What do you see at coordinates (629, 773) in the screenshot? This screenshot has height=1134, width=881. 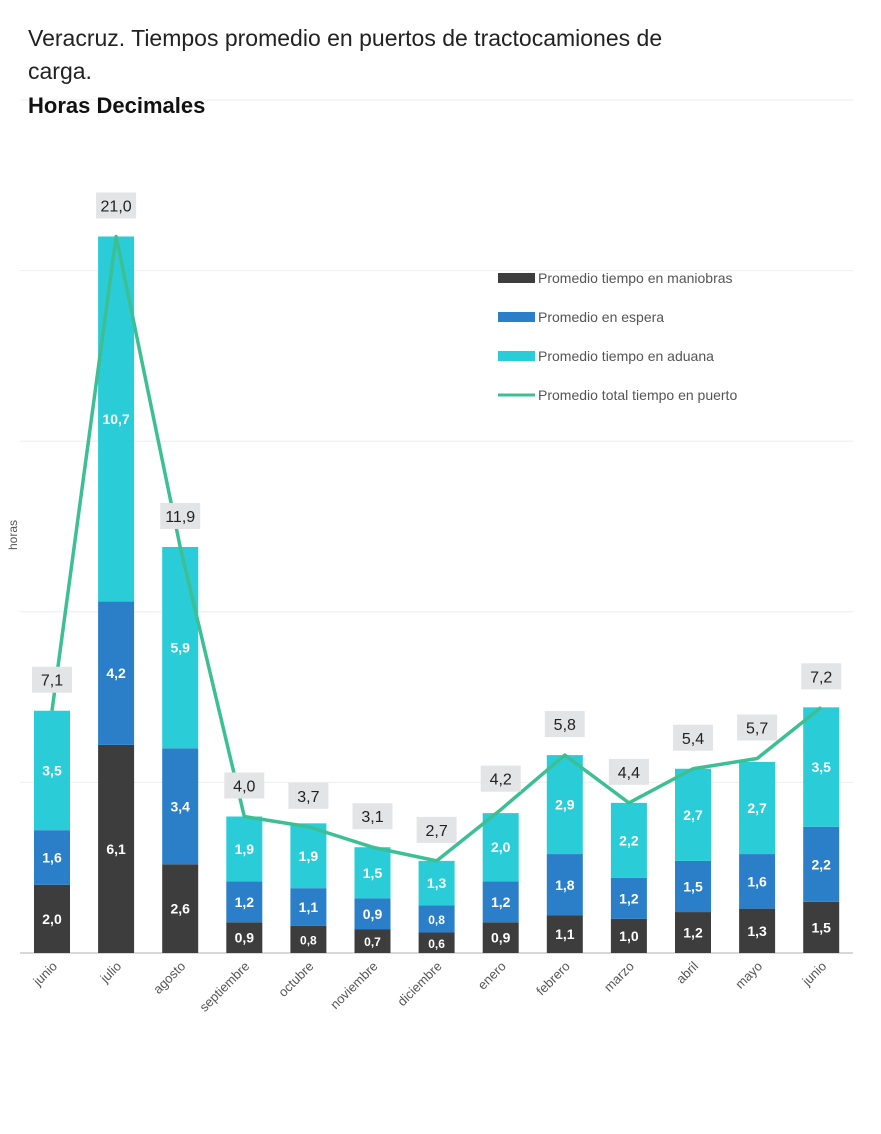 I see `total-data-label: 4,4` at bounding box center [629, 773].